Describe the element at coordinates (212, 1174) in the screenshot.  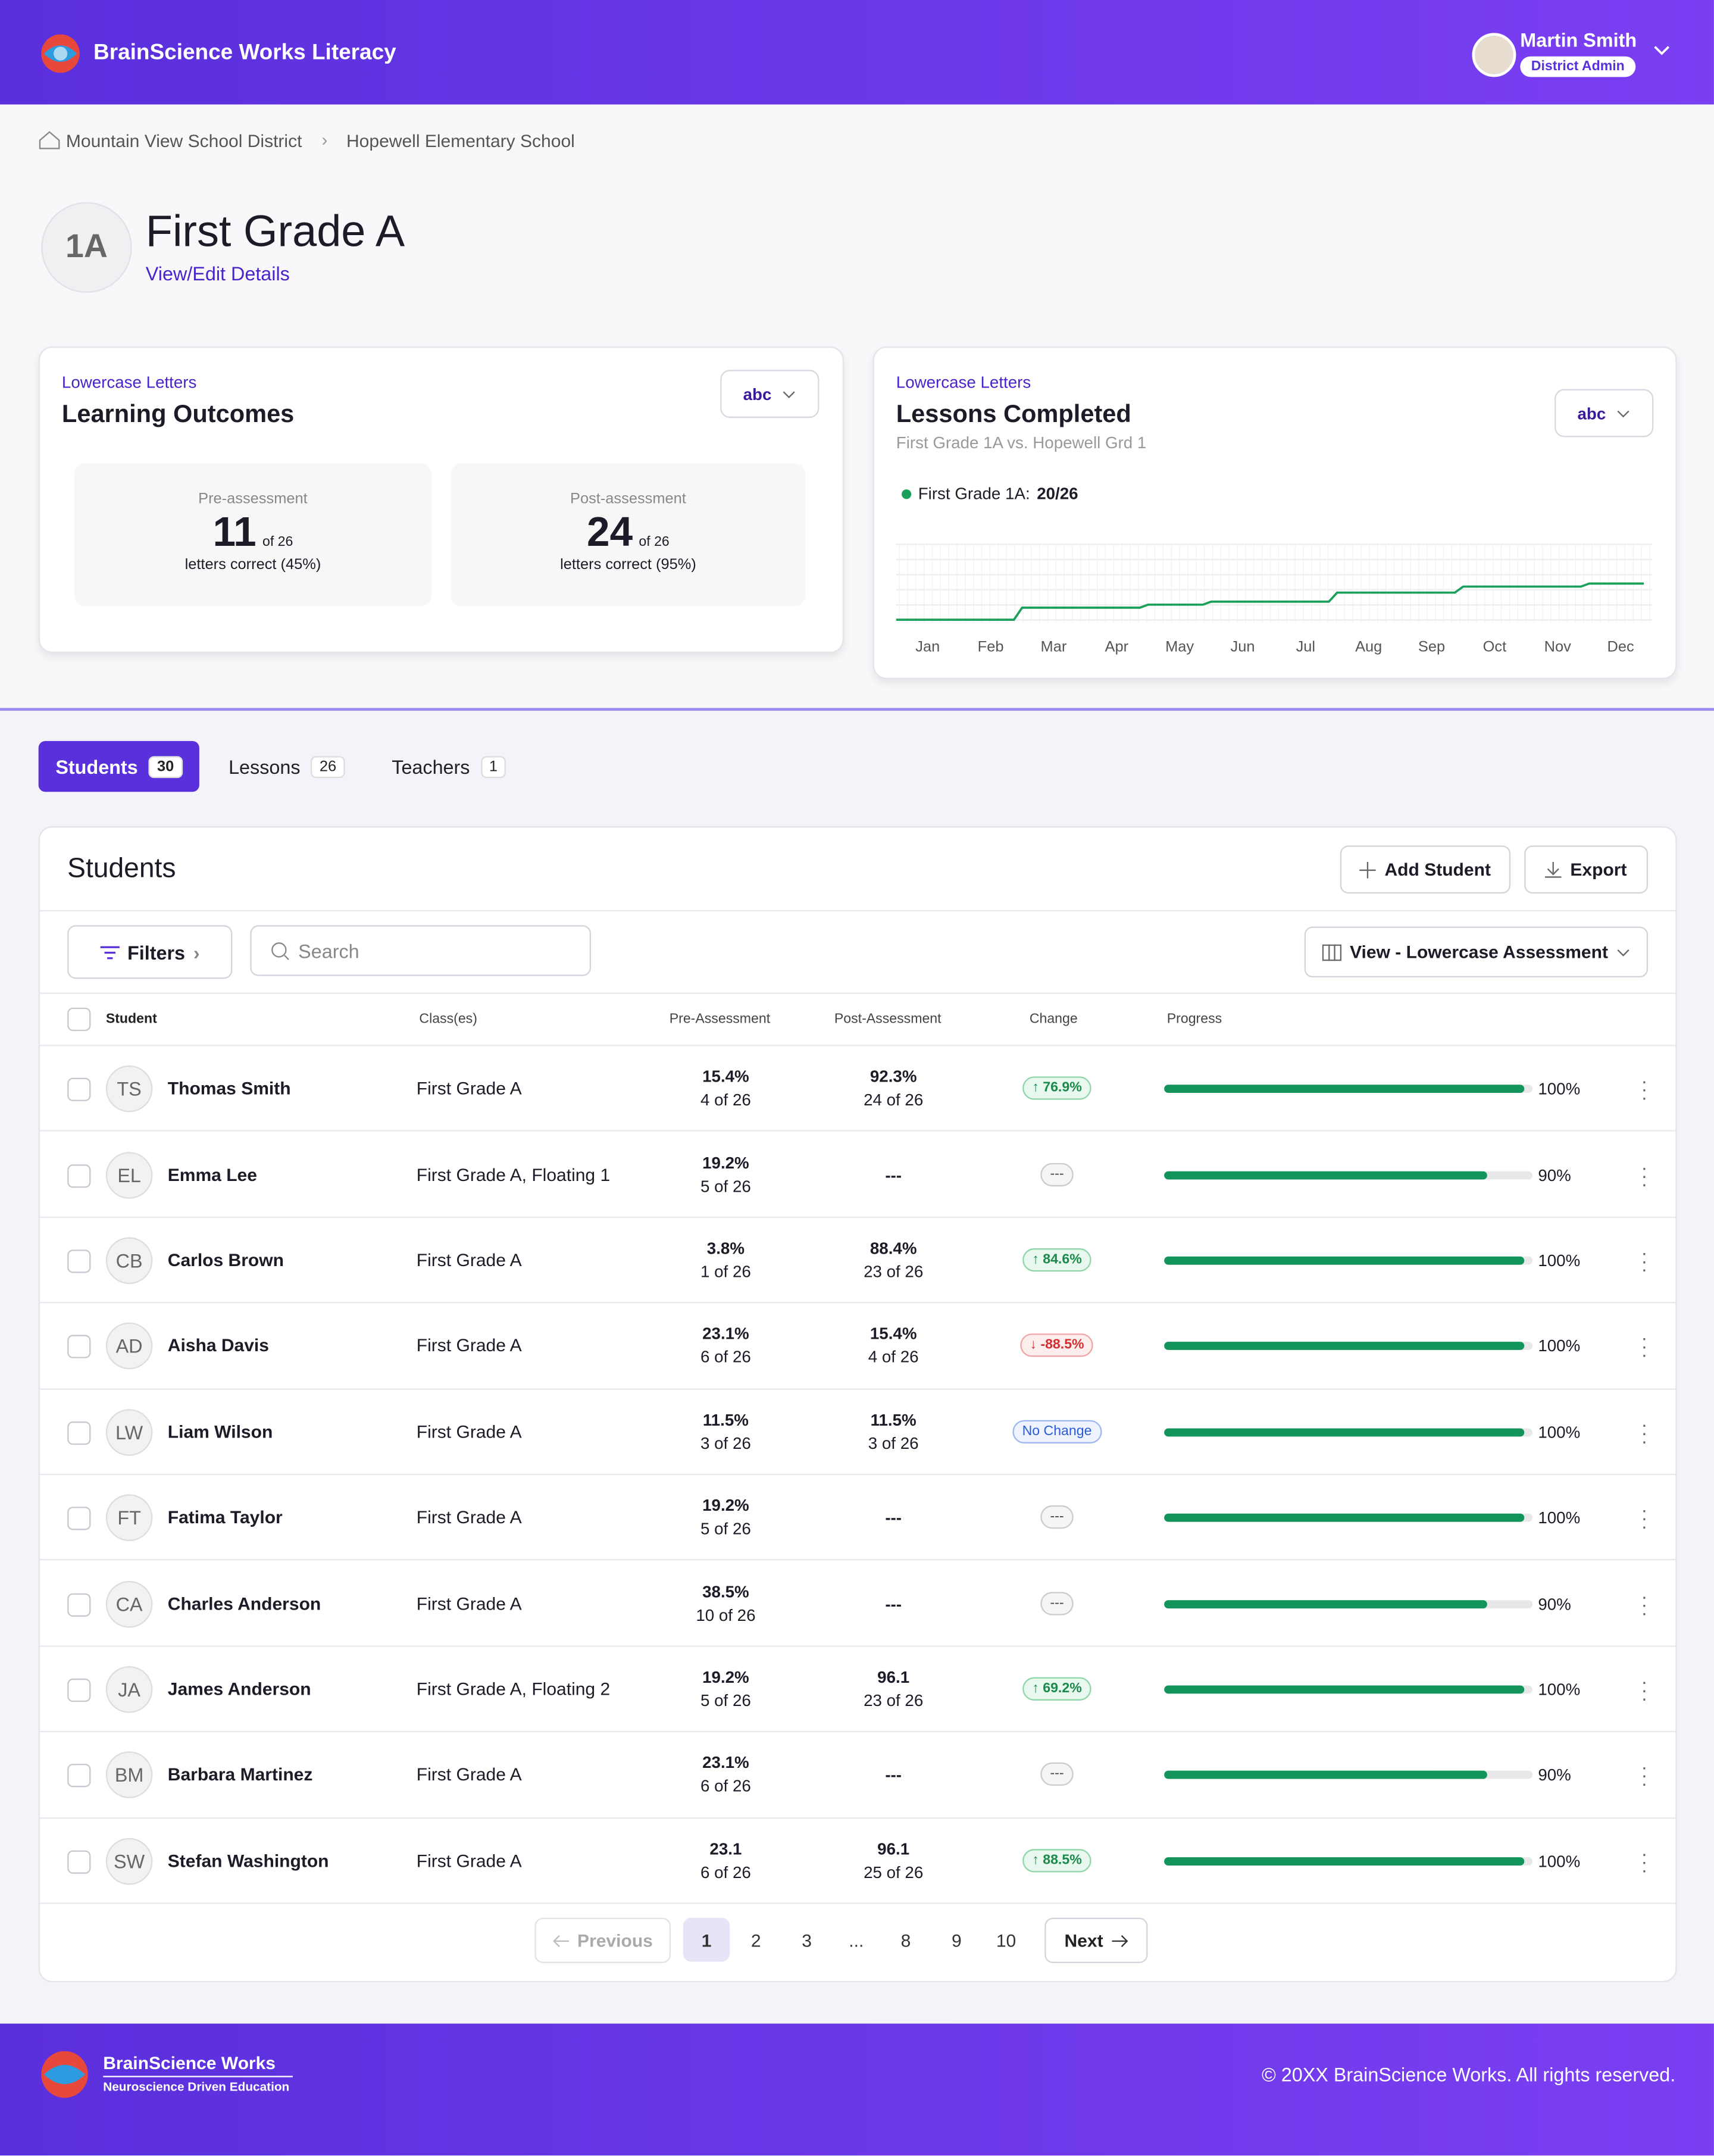
I see `student-name: Emma Lee` at that location.